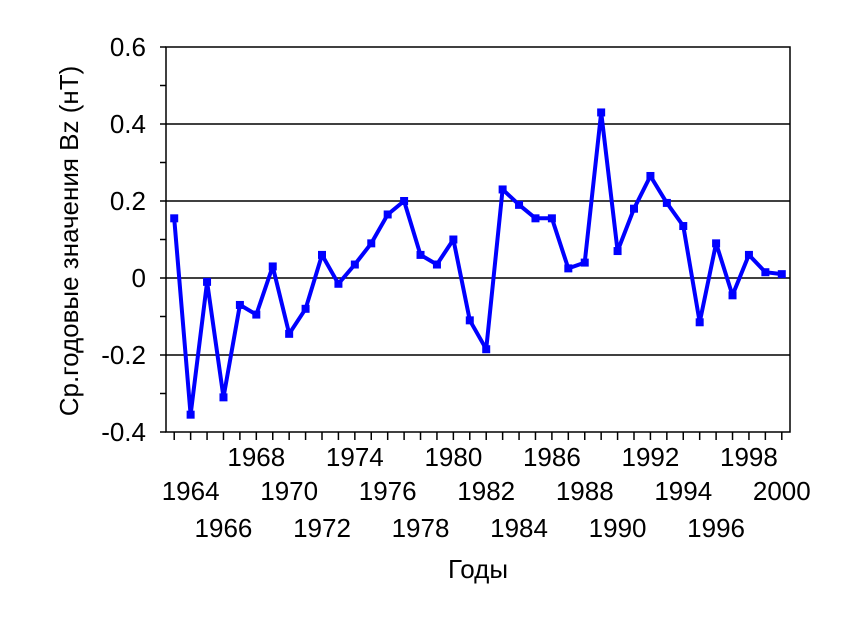 The width and height of the screenshot is (842, 631). I want to click on x-tick-label: 1972, so click(322, 528).